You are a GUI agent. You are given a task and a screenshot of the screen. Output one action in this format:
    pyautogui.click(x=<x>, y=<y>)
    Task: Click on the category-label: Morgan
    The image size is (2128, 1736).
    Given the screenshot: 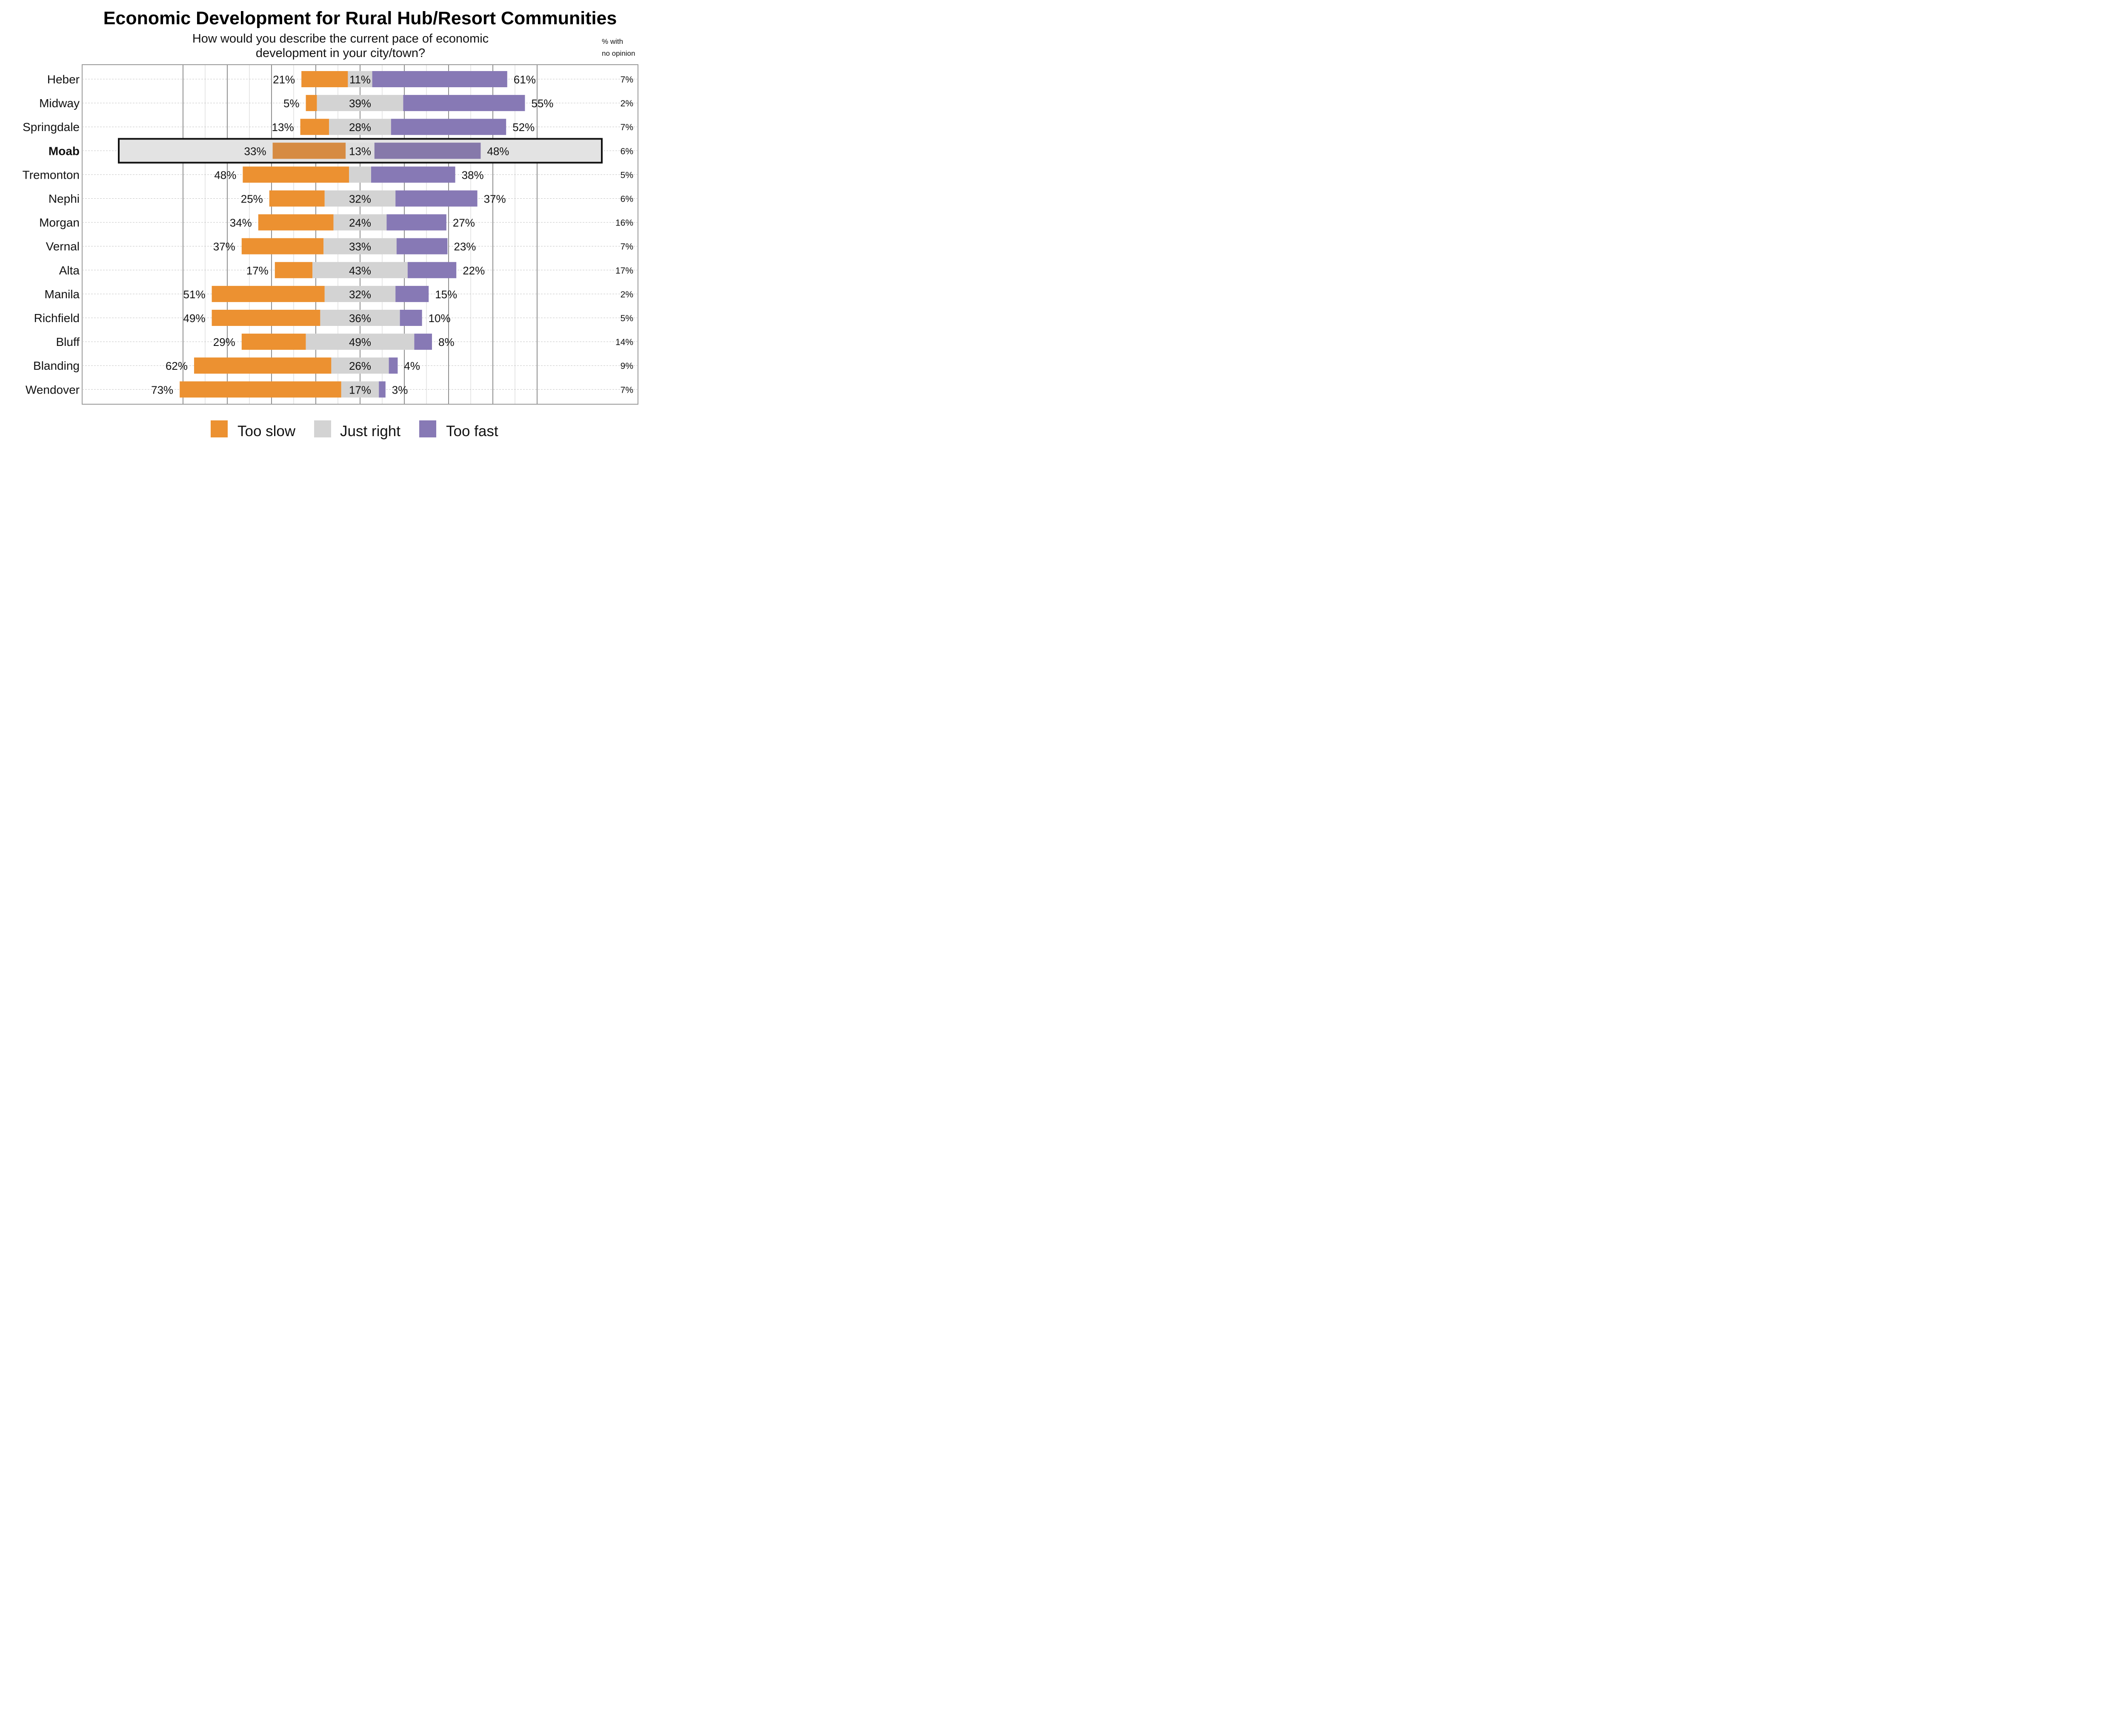 What is the action you would take?
    pyautogui.click(x=59, y=222)
    